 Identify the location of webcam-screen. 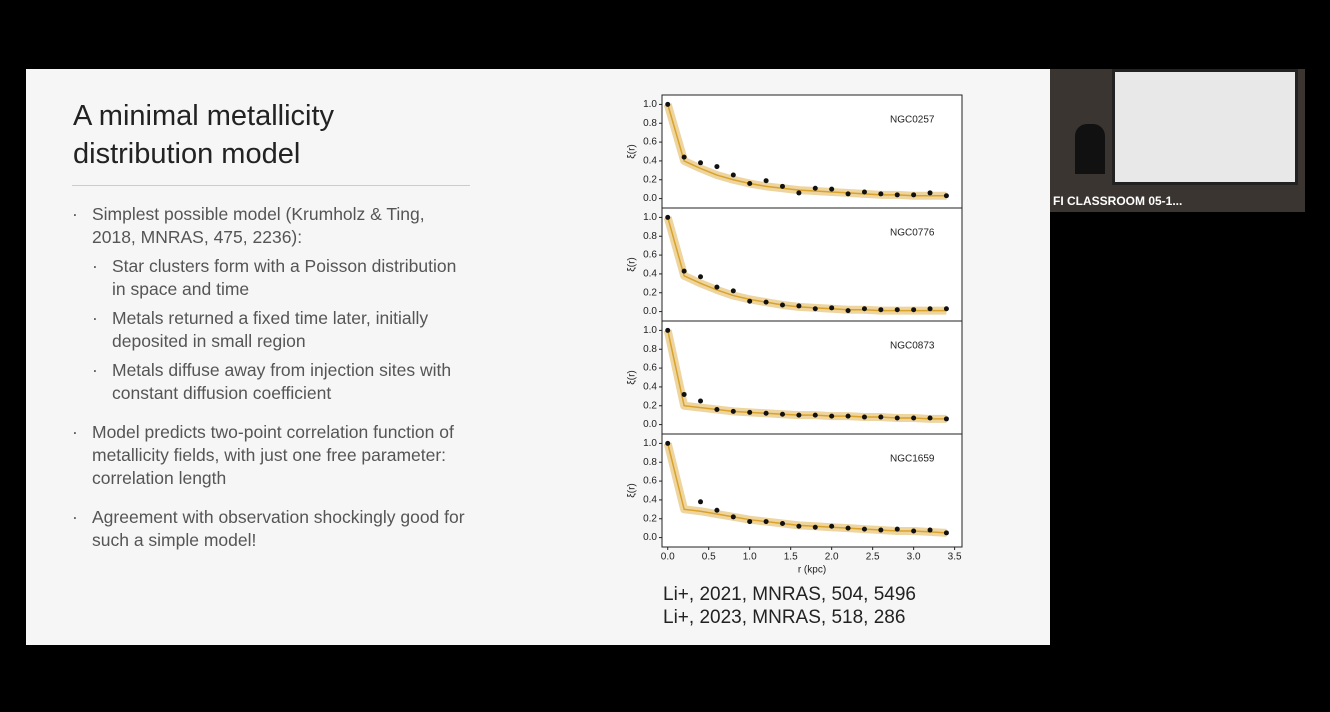
(1205, 127).